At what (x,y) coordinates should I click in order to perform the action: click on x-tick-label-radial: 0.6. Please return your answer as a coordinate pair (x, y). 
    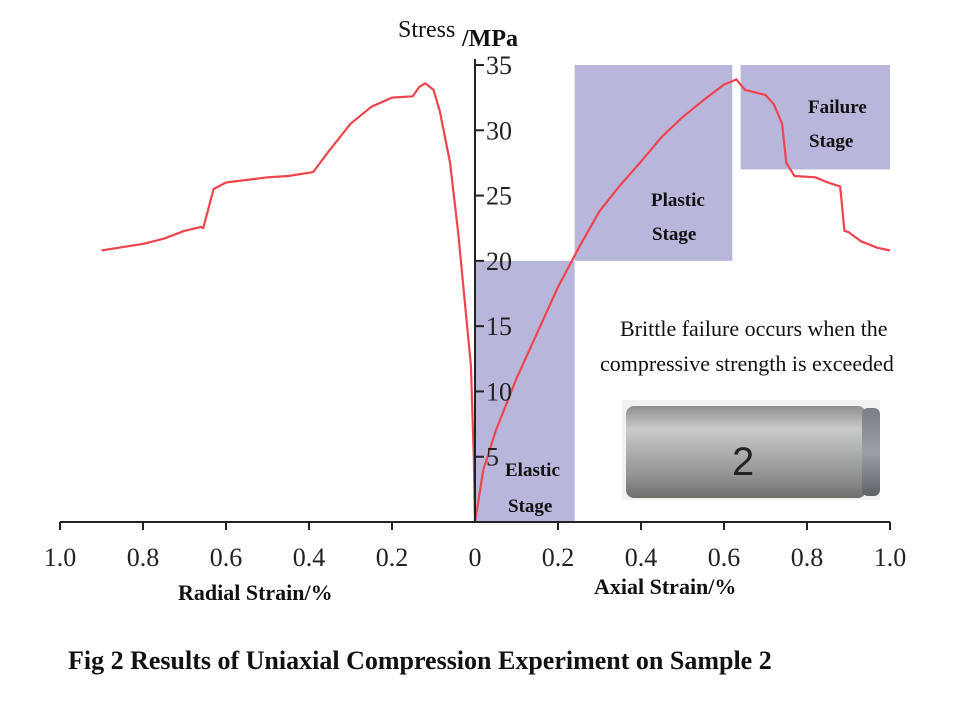
    Looking at the image, I should click on (226, 557).